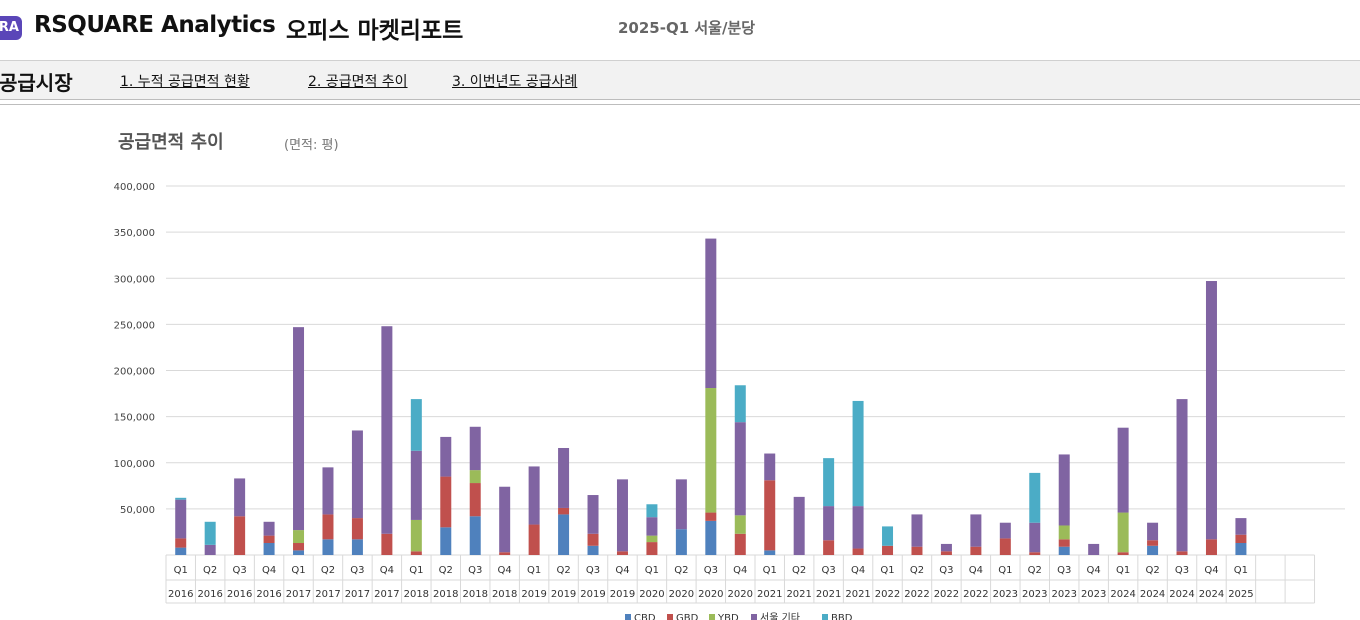  I want to click on legend-swatch-서울 기타, so click(754, 617).